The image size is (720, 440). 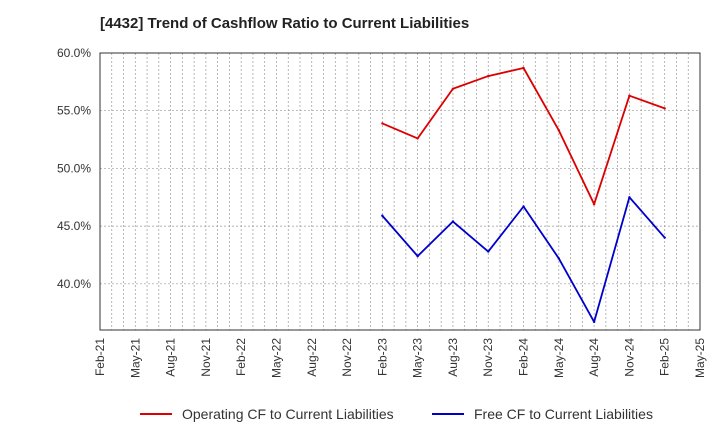 What do you see at coordinates (488, 357) in the screenshot?
I see `x-tick-label: Nov-23` at bounding box center [488, 357].